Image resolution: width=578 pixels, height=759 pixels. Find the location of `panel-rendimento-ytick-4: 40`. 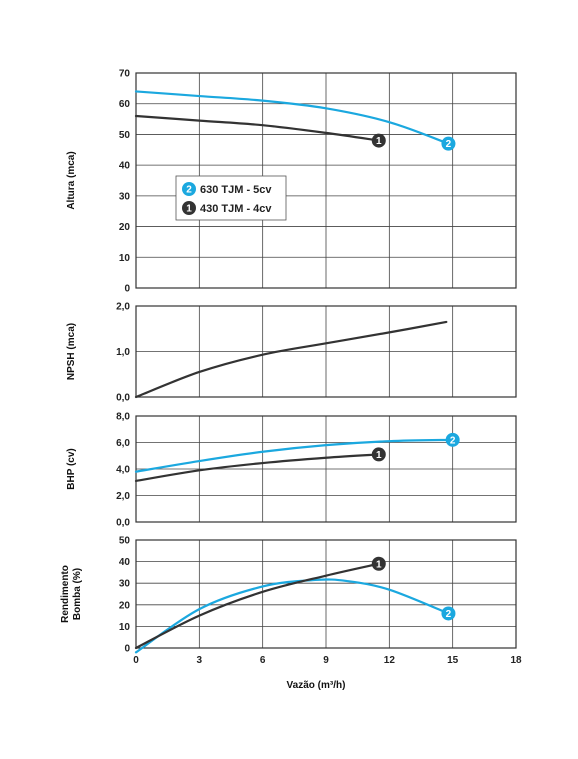

panel-rendimento-ytick-4: 40 is located at coordinates (125, 562).